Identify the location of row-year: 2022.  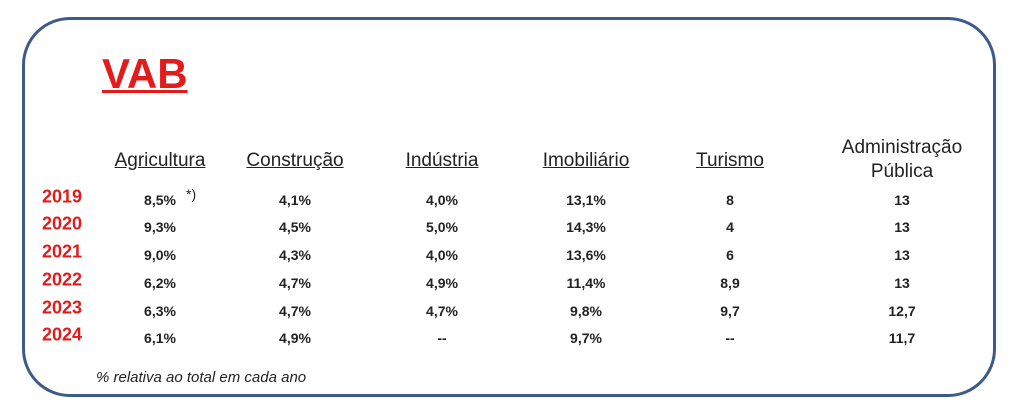
(62, 279).